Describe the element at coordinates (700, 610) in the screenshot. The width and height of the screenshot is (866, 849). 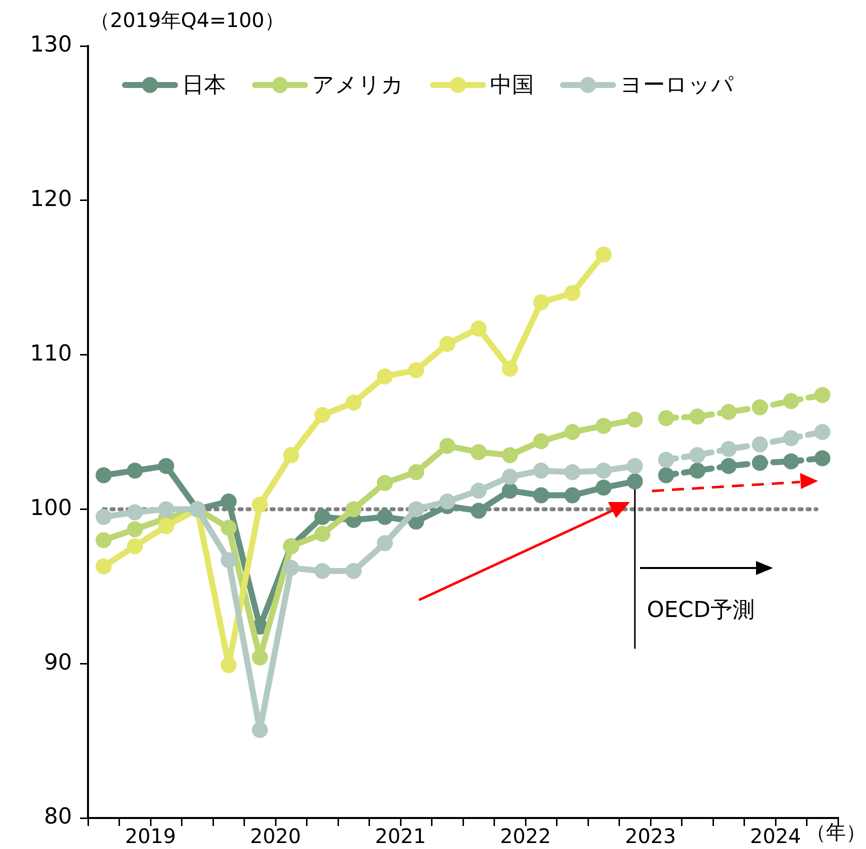
I see `ref-line-label: OECD予測` at that location.